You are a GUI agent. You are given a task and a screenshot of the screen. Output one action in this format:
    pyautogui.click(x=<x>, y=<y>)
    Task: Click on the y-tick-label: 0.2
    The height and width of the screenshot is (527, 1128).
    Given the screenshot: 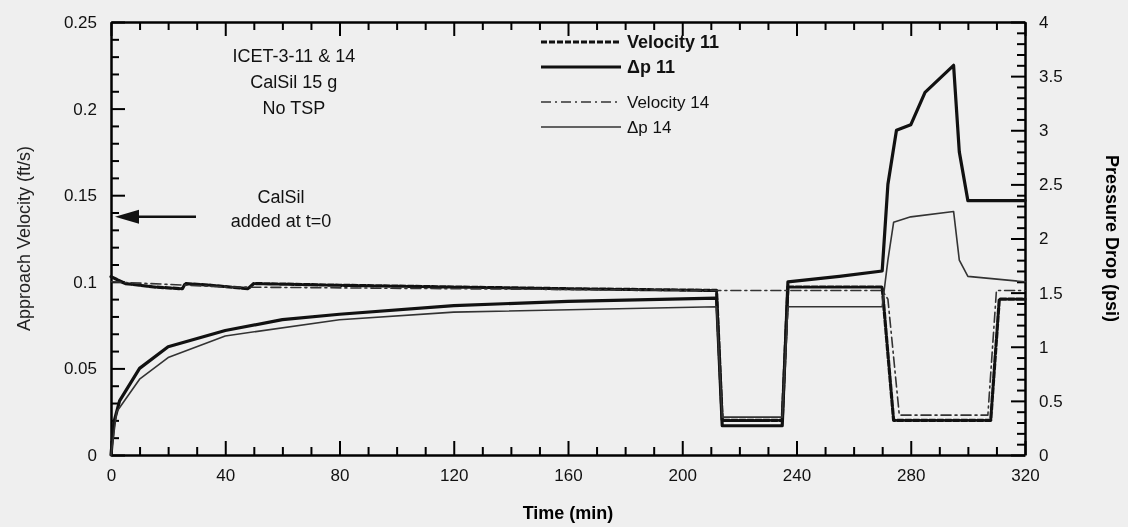 What is the action you would take?
    pyautogui.click(x=85, y=109)
    